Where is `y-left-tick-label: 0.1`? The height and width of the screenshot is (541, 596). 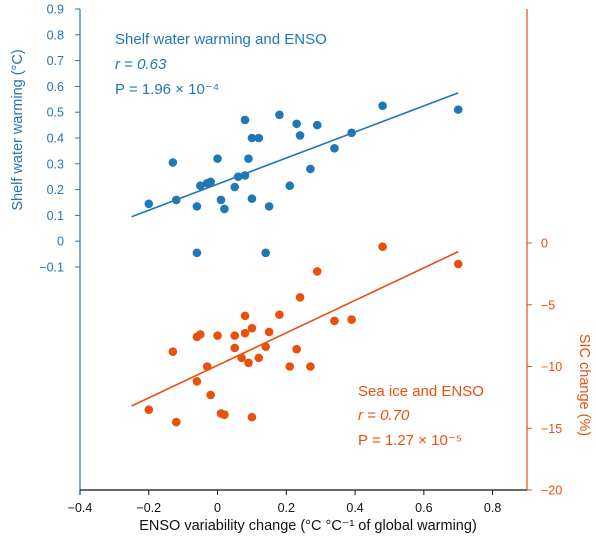 y-left-tick-label: 0.1 is located at coordinates (55, 216).